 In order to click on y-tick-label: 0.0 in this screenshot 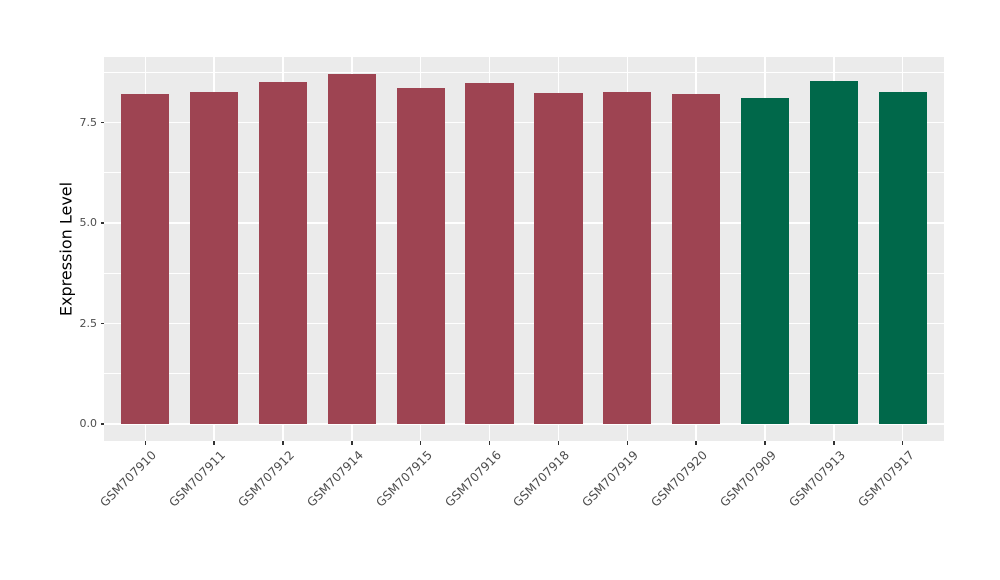, I will do `click(88, 424)`.